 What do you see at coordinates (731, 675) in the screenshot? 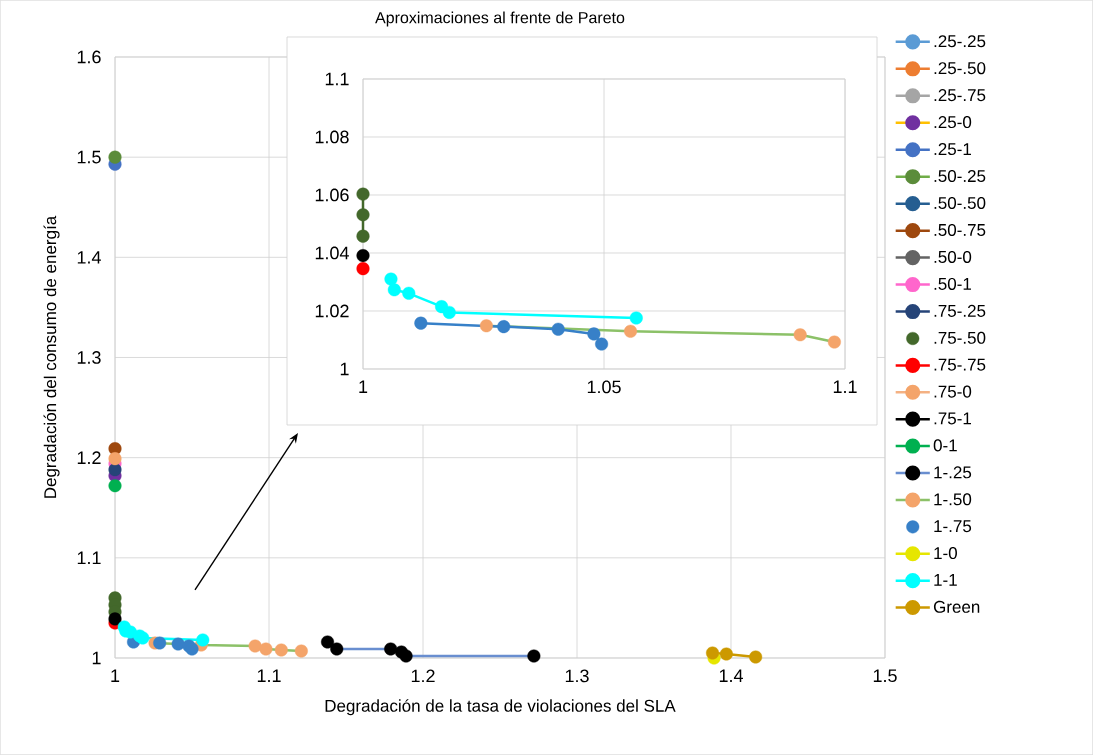
I see `x-tick-label: 1.4` at bounding box center [731, 675].